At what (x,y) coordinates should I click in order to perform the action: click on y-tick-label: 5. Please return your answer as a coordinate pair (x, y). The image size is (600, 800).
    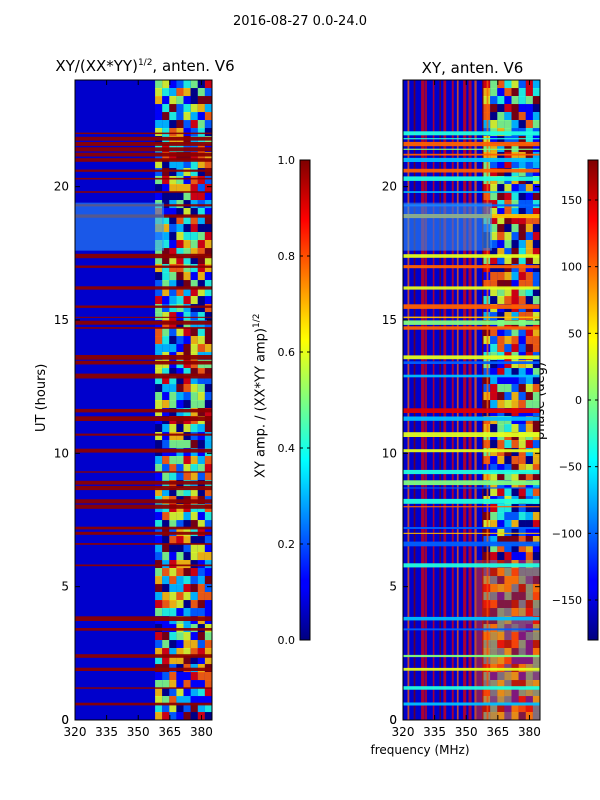
    Looking at the image, I should click on (65, 587).